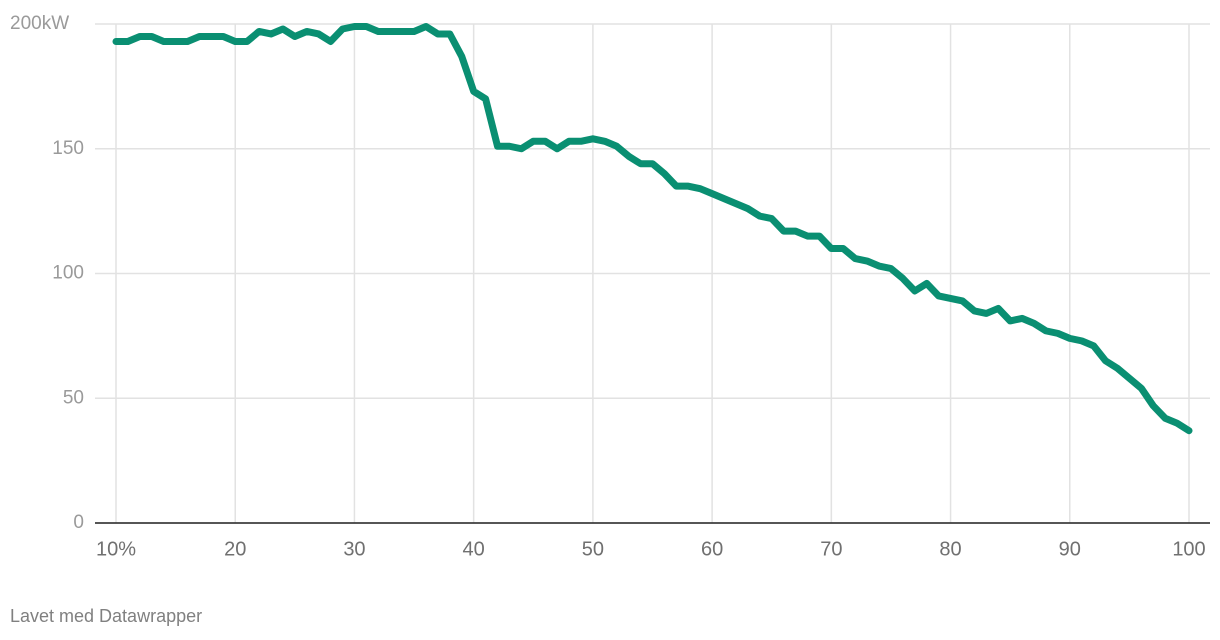 Image resolution: width=1220 pixels, height=640 pixels. Describe the element at coordinates (831, 549) in the screenshot. I see `x-tick-label: 70` at that location.